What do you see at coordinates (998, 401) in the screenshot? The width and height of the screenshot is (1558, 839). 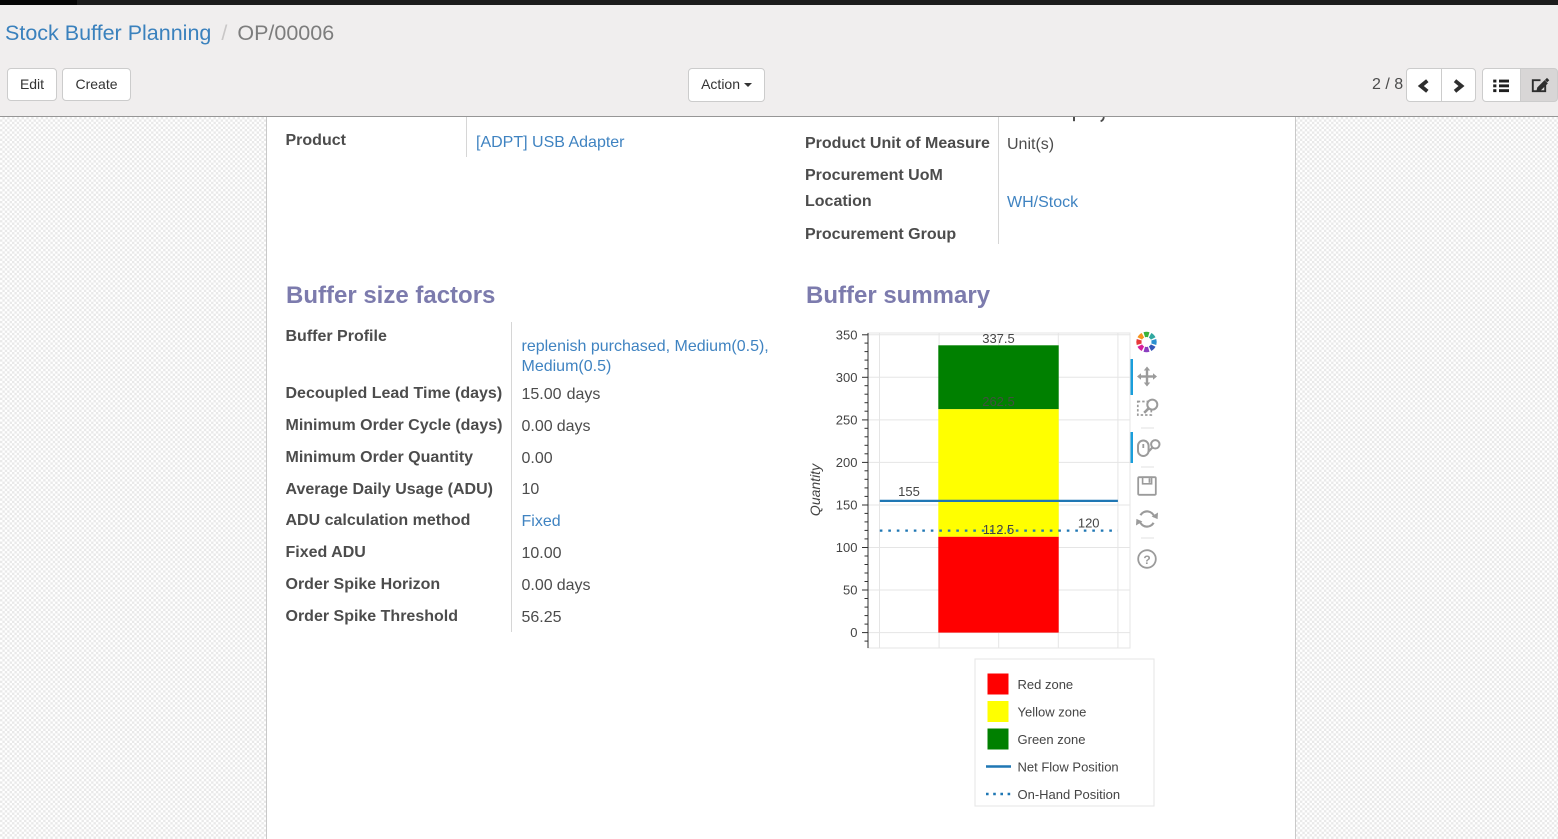 I see `svg-text: 262.5` at bounding box center [998, 401].